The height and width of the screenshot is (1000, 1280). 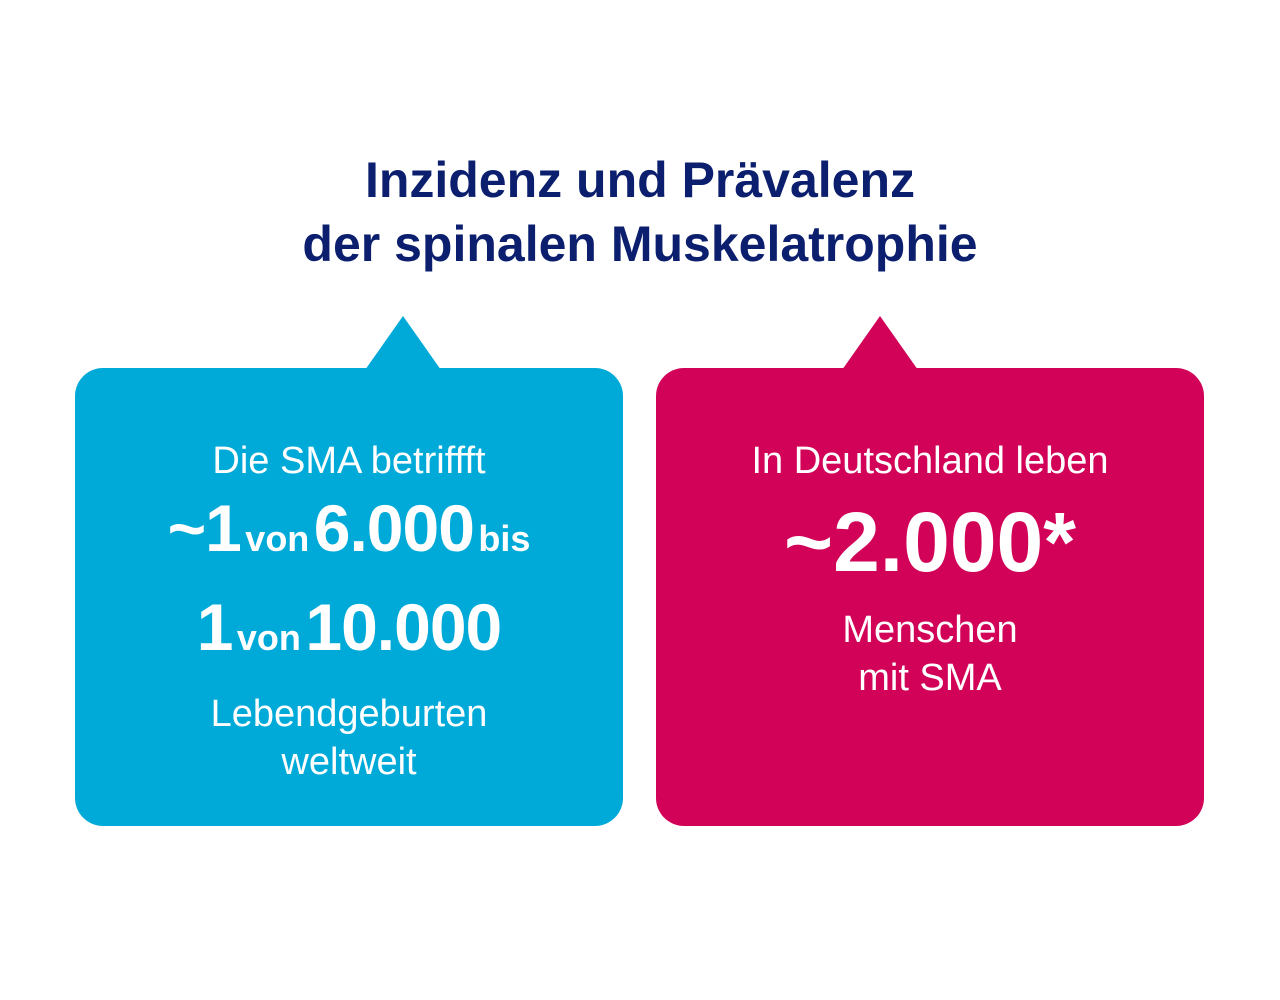 I want to click on prevalence-subtext-2: mit SMA, so click(x=930, y=678).